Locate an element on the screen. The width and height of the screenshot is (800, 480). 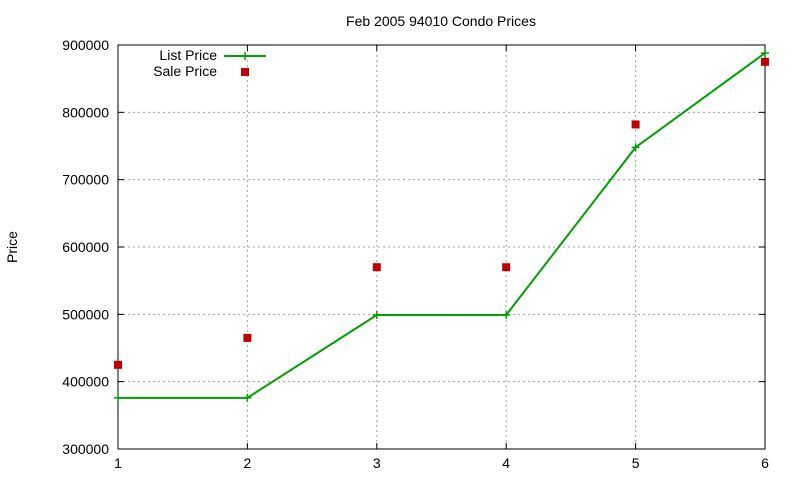
chart-title: Feb 2005 94010 Condo Prices is located at coordinates (441, 21).